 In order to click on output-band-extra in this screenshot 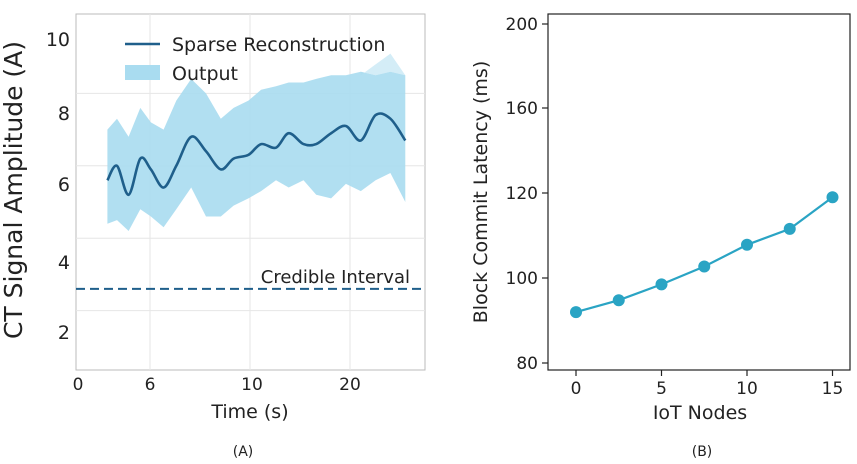, I will do `click(383, 64)`.